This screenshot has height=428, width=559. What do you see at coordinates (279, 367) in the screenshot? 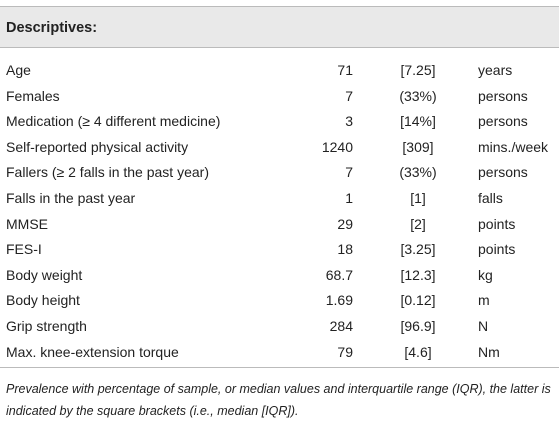
I see `table-rule` at bounding box center [279, 367].